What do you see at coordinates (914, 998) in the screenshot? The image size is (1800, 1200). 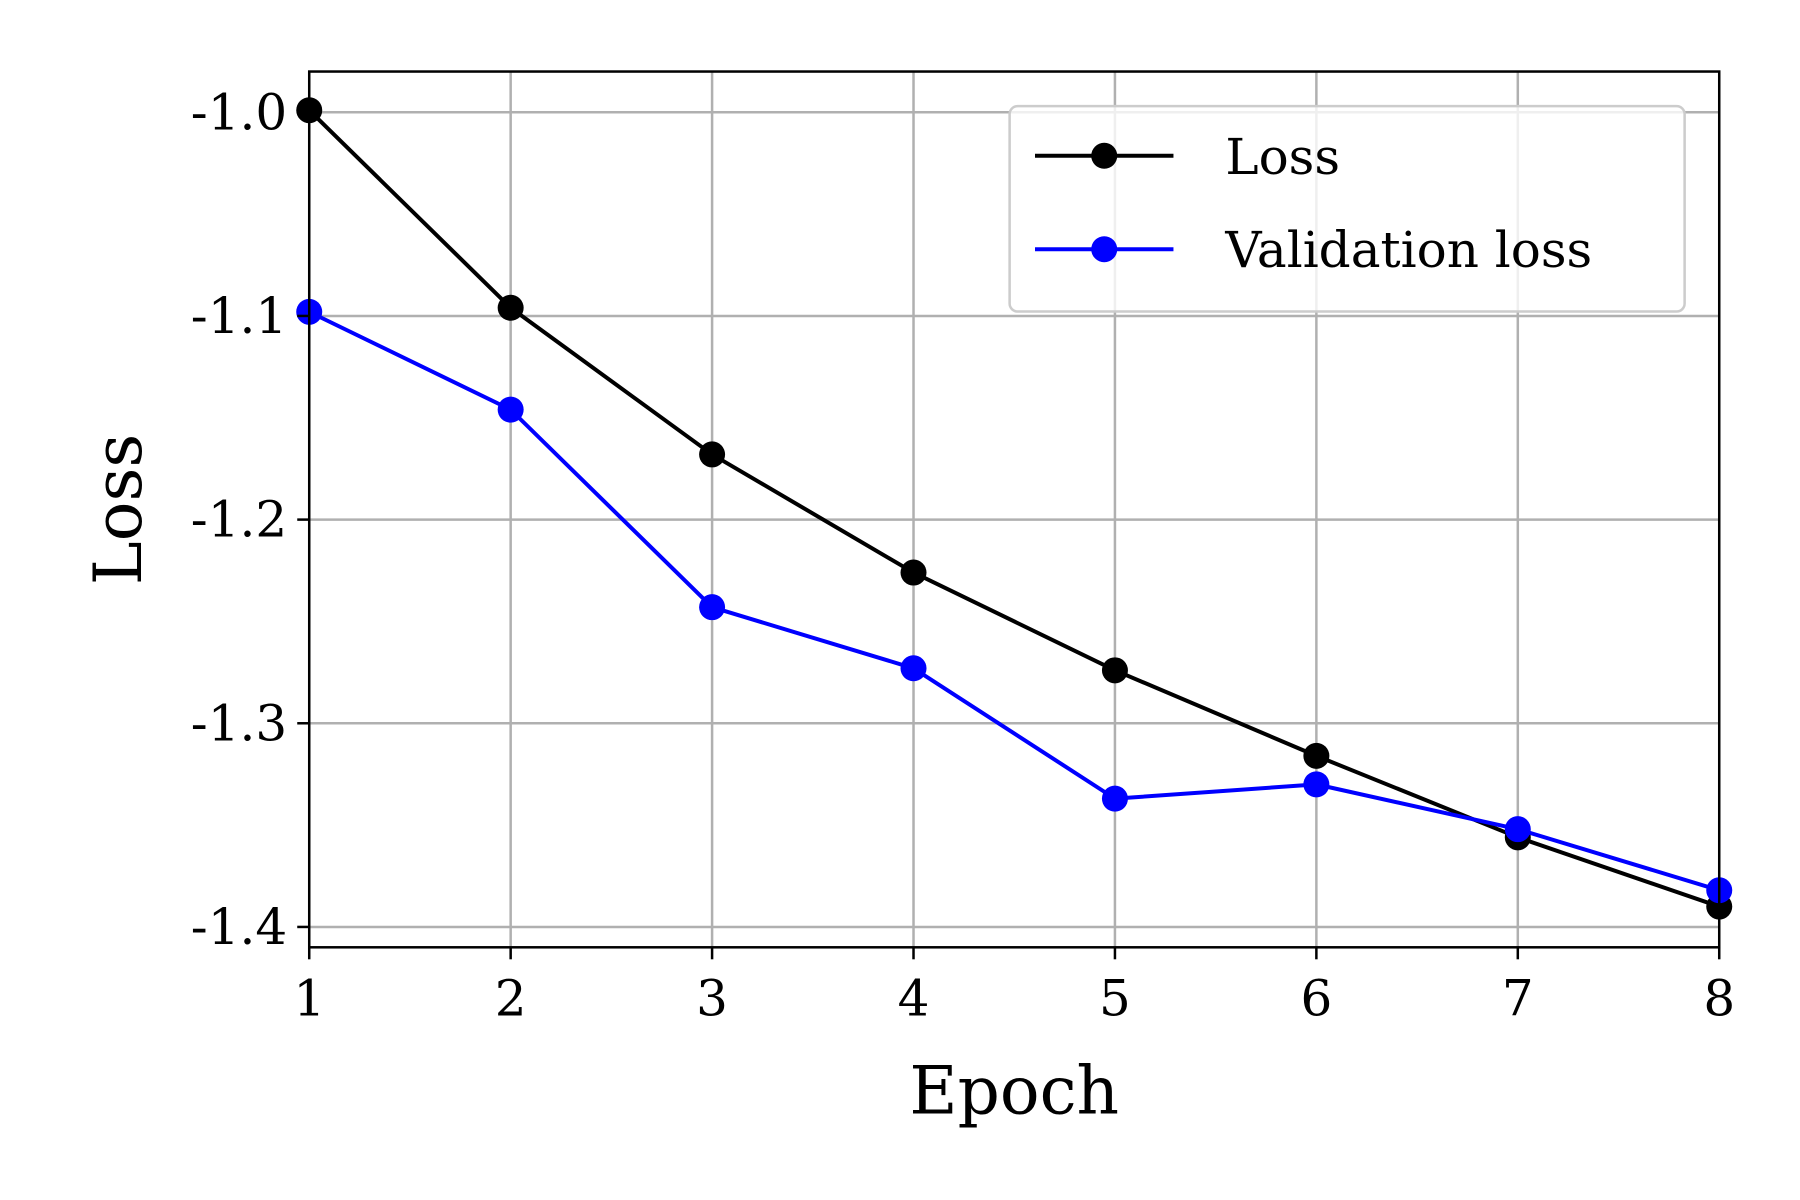 I see `x-tick-label: 4` at bounding box center [914, 998].